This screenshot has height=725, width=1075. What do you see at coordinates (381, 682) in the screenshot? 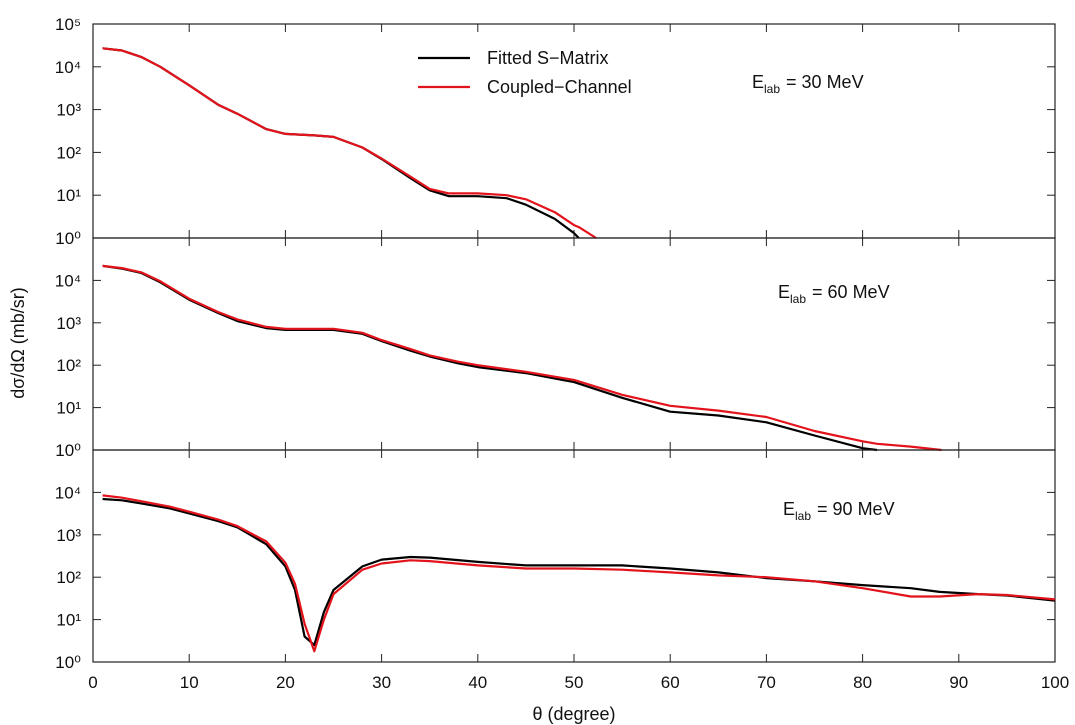
I see `x-tick-label: 30` at bounding box center [381, 682].